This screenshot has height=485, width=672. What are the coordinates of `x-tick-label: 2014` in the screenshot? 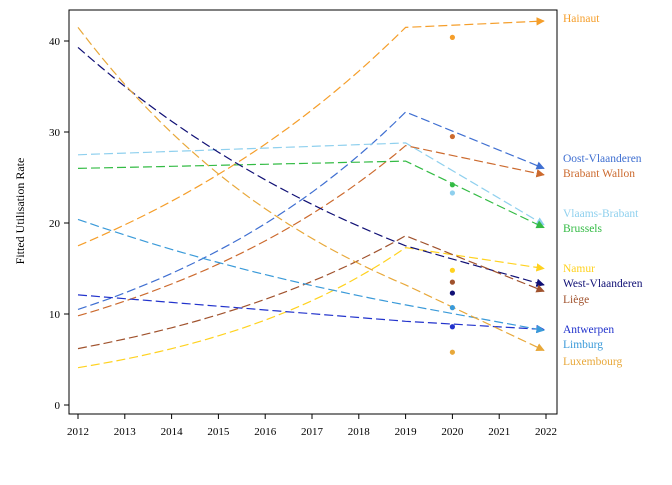 It's located at (172, 432).